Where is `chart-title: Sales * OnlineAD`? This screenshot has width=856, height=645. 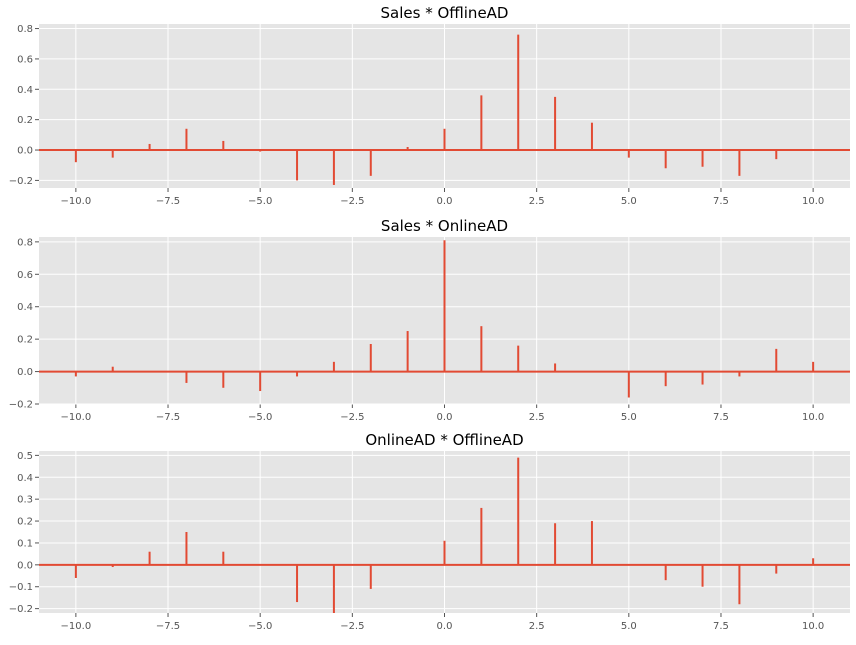
chart-title: Sales * OnlineAD is located at coordinates (444, 226).